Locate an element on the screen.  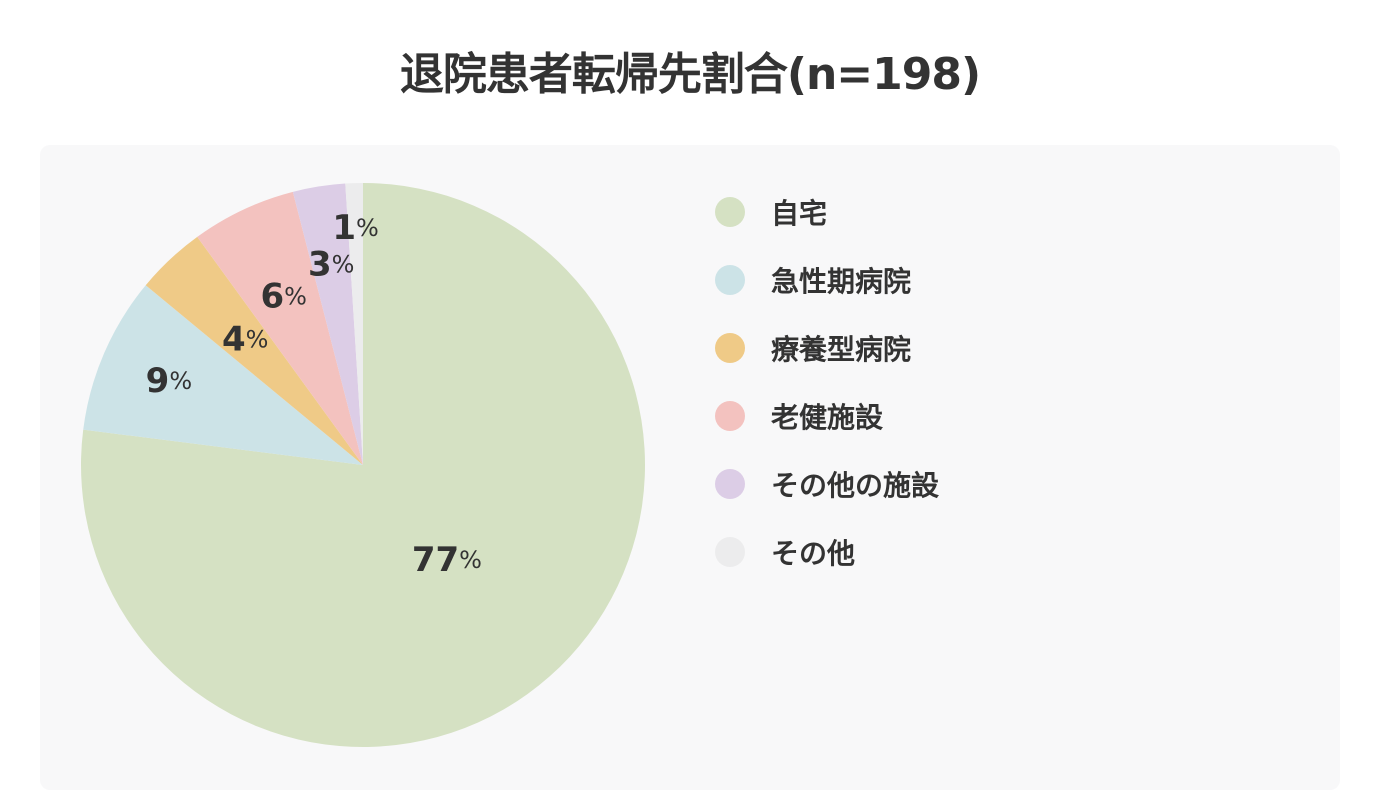
legend-item-3: 療養型病院 is located at coordinates (827, 348).